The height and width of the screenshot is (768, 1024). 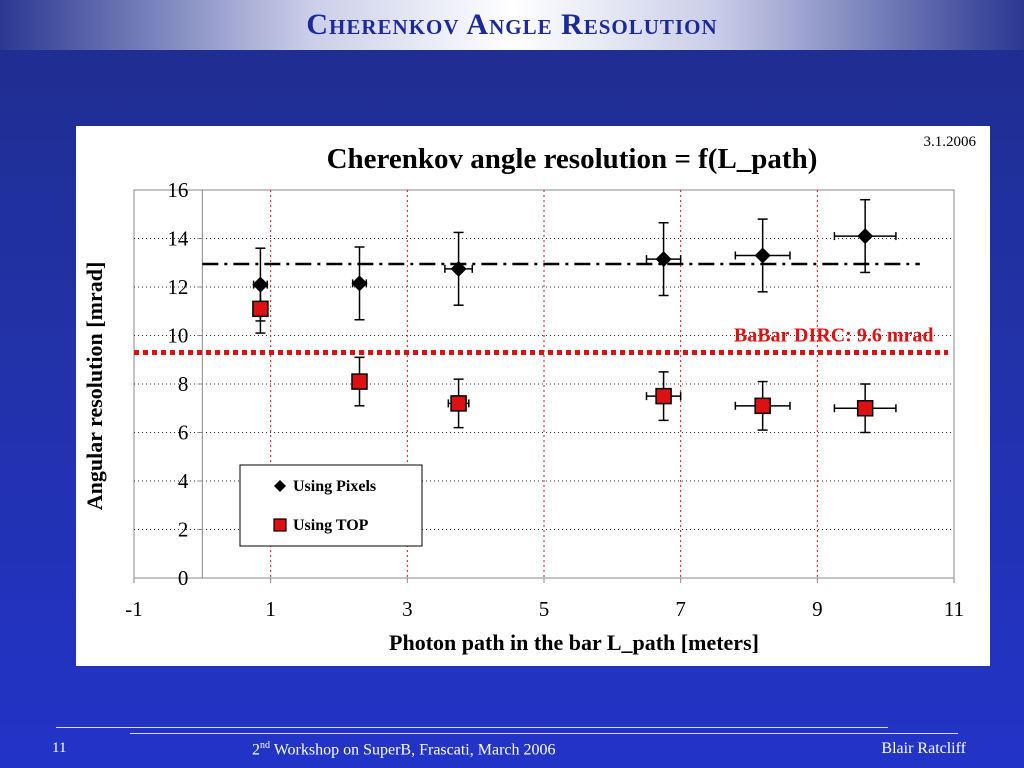 I want to click on y-axis-label: Angular resolution [mrad], so click(x=94, y=386).